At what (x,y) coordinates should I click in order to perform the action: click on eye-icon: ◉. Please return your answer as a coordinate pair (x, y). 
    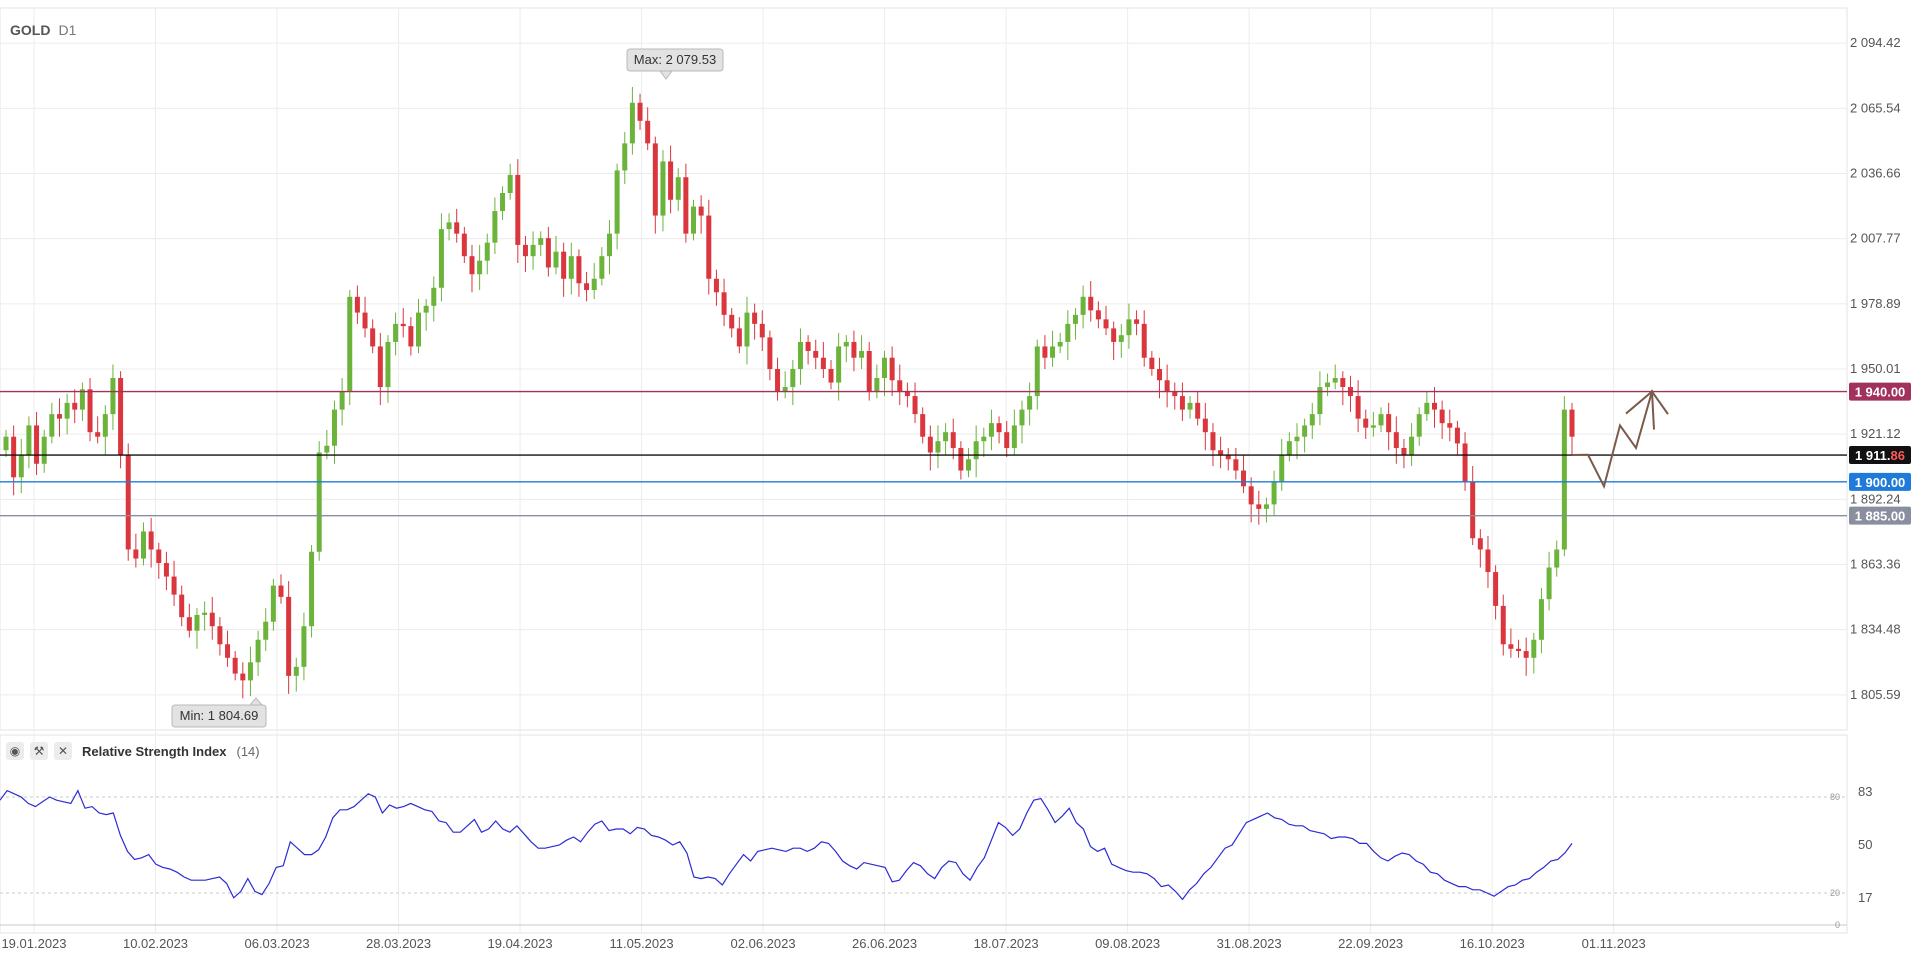
    Looking at the image, I should click on (15, 751).